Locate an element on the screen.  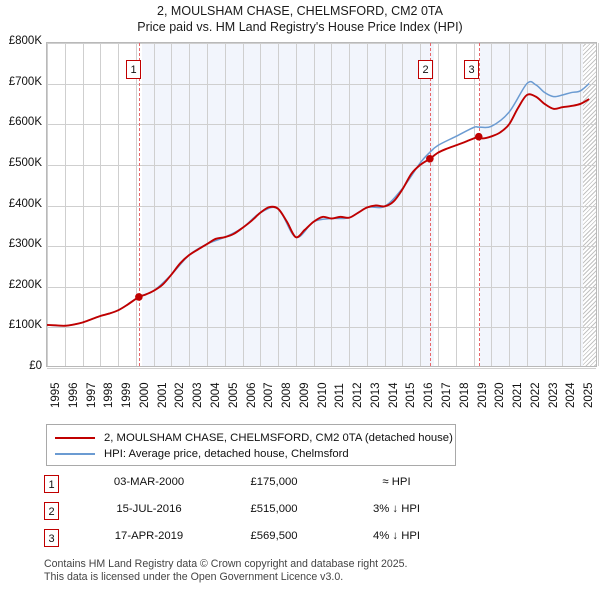
x-axis-tick-label: 1998 is located at coordinates (109, 395).